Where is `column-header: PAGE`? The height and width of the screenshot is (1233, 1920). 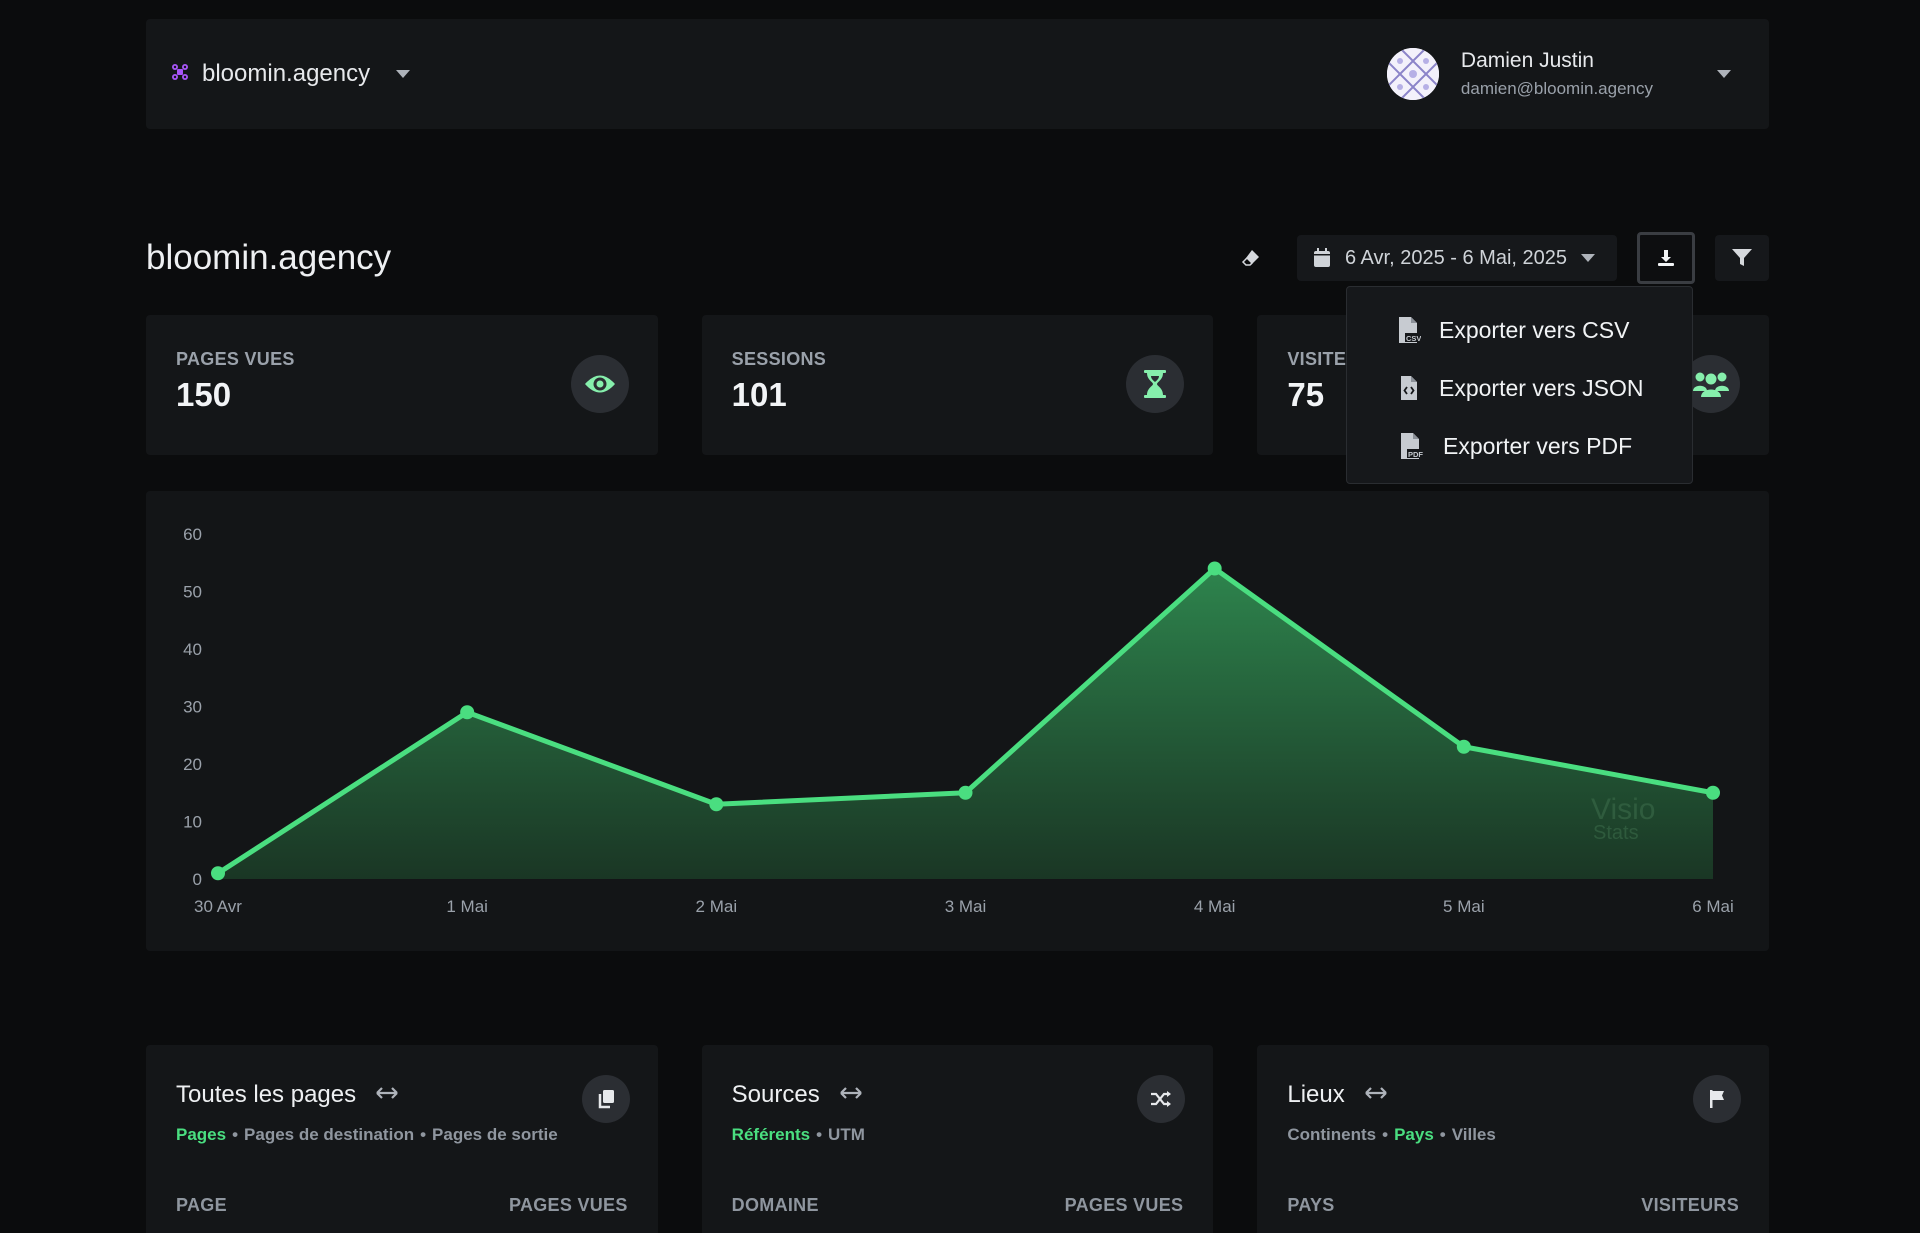
column-header: PAGE is located at coordinates (201, 1205).